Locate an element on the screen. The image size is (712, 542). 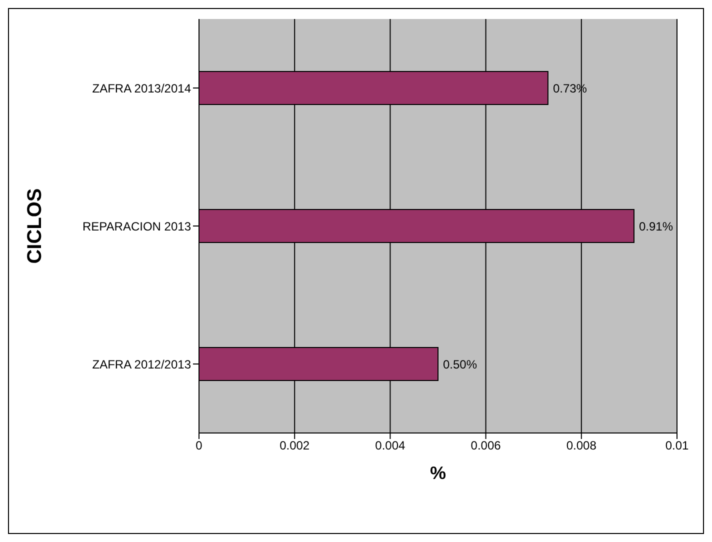
data-label: 0.91% is located at coordinates (656, 226).